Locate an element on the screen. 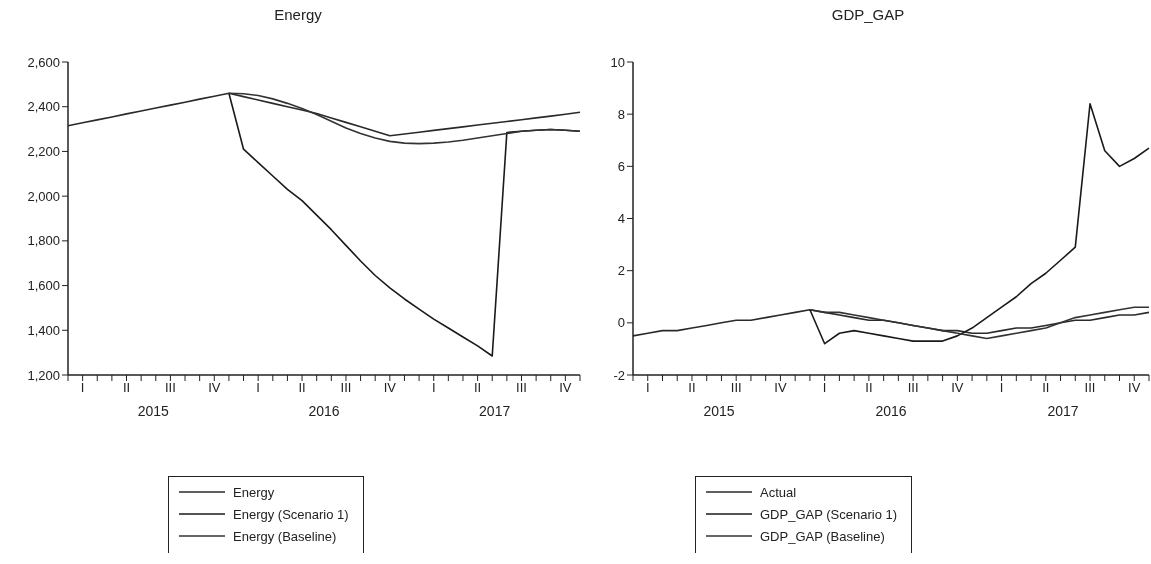  y-tick-label: 1,400 is located at coordinates (43, 330).